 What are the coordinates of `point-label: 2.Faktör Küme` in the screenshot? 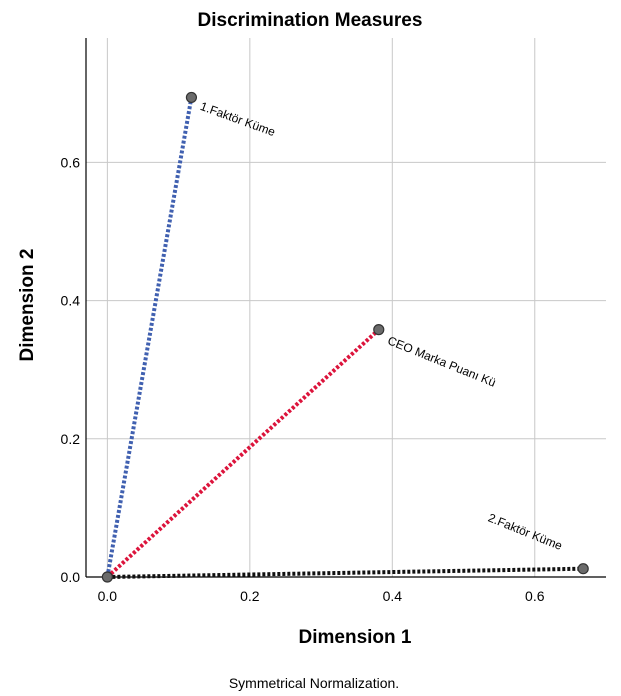 It's located at (525, 532).